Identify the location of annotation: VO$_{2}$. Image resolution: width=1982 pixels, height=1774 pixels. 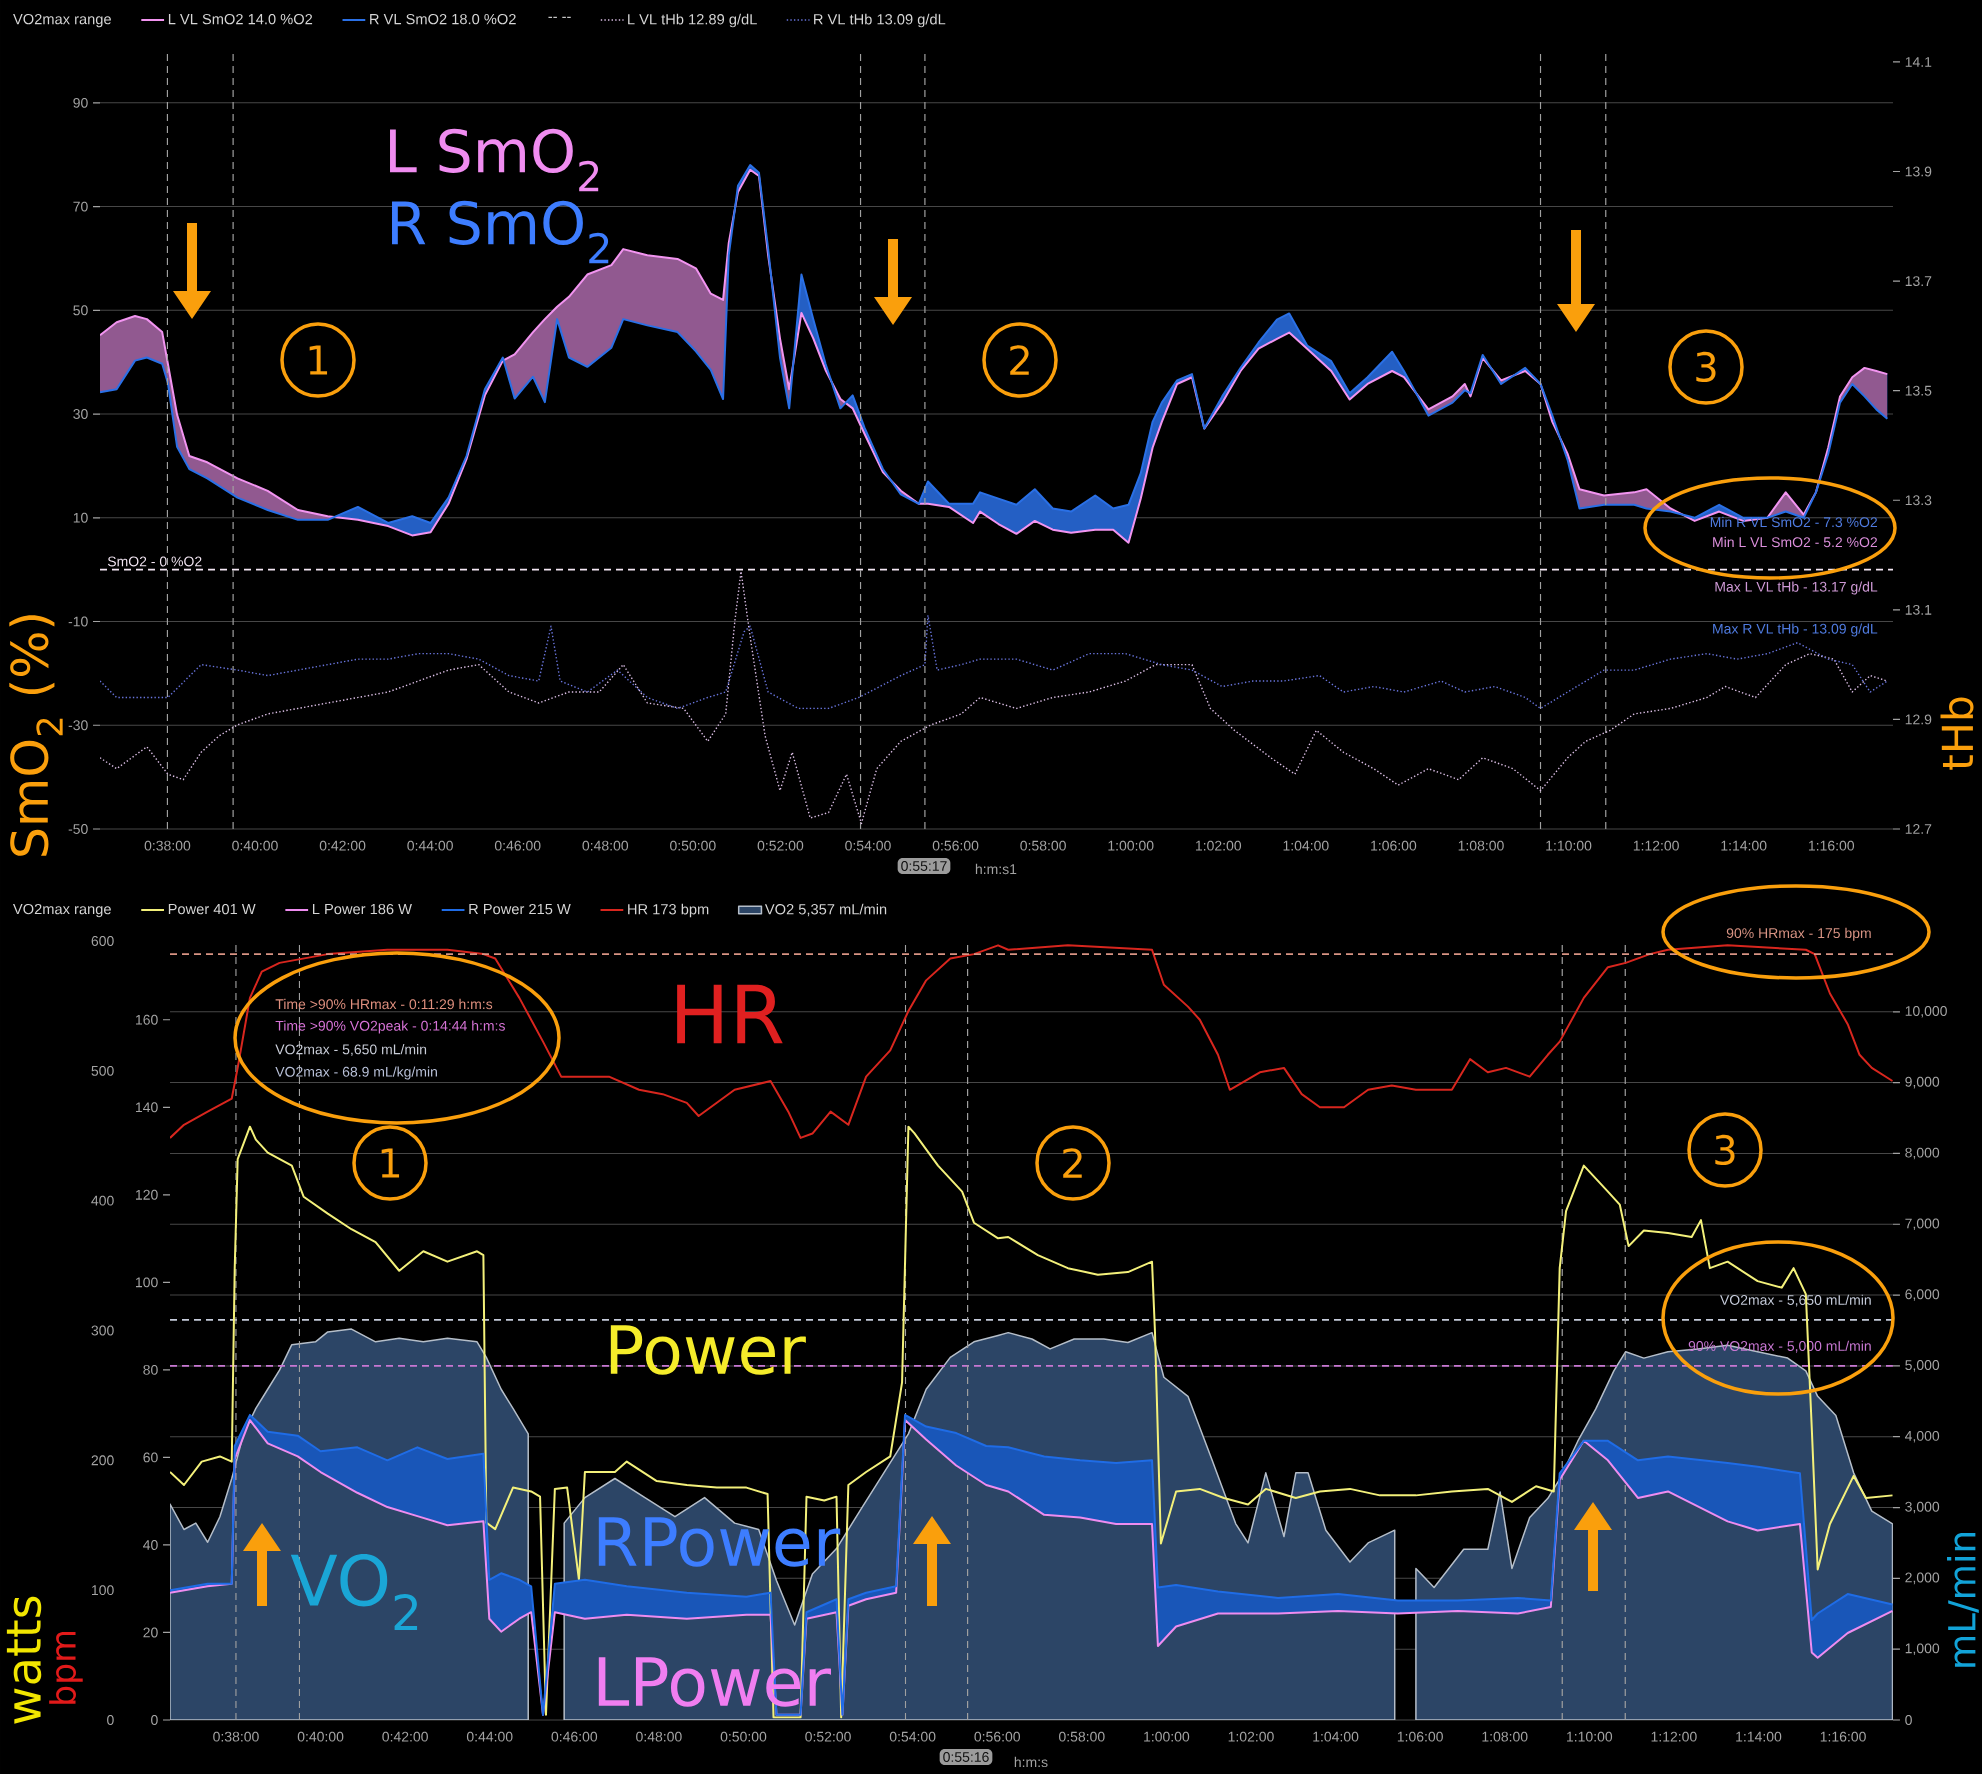
(354, 1592).